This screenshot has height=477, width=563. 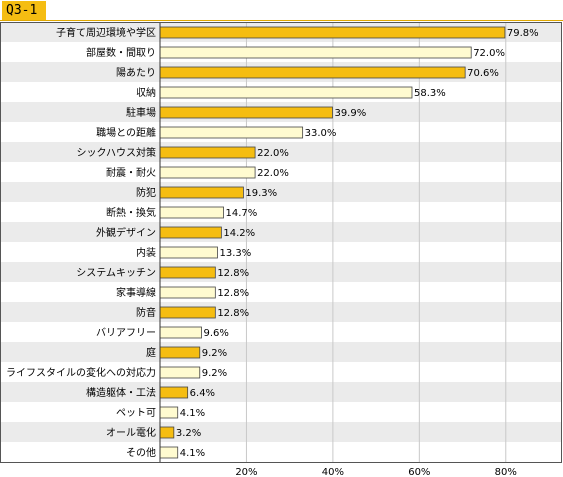 What do you see at coordinates (146, 252) in the screenshot?
I see `category-label: 内装` at bounding box center [146, 252].